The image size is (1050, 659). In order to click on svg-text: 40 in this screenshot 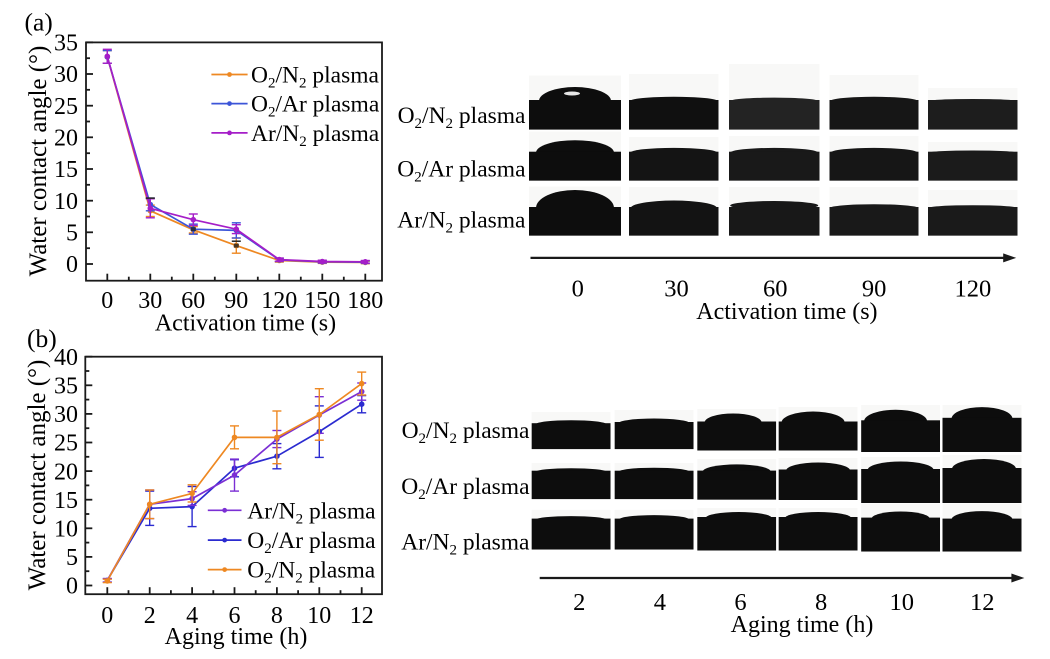, I will do `click(66, 358)`.